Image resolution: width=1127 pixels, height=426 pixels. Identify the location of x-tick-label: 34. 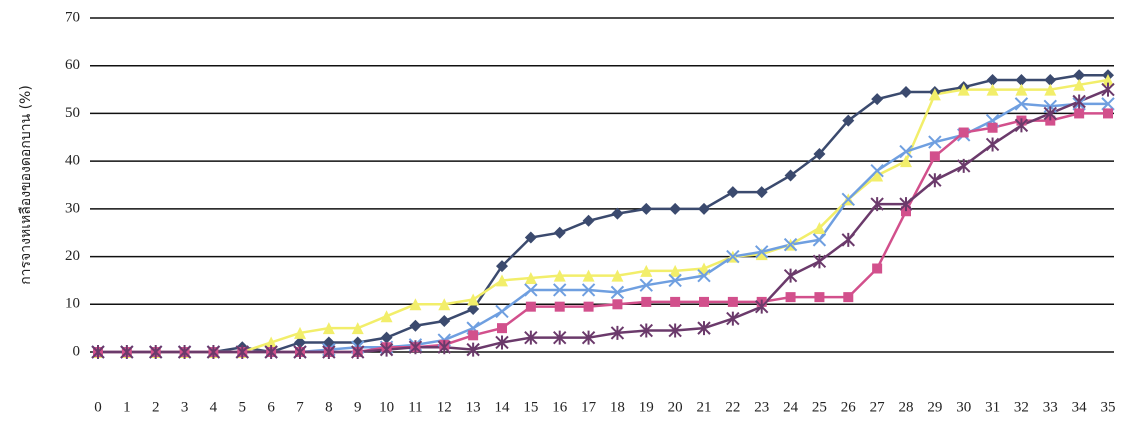
(1080, 407).